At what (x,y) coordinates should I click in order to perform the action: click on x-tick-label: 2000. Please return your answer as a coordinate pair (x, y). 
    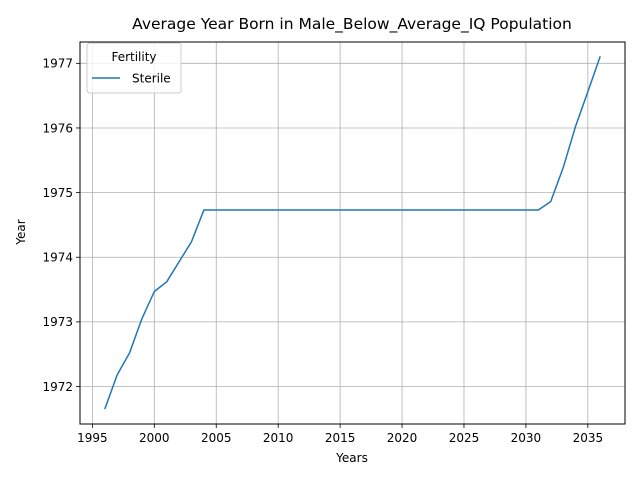
    Looking at the image, I should click on (154, 438).